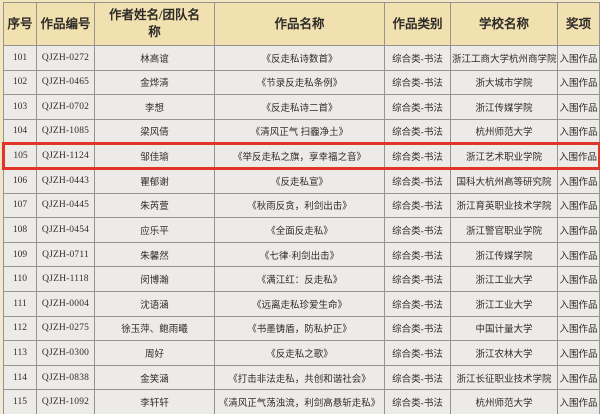  I want to click on cell-title: 《满江红：反走私》, so click(299, 279).